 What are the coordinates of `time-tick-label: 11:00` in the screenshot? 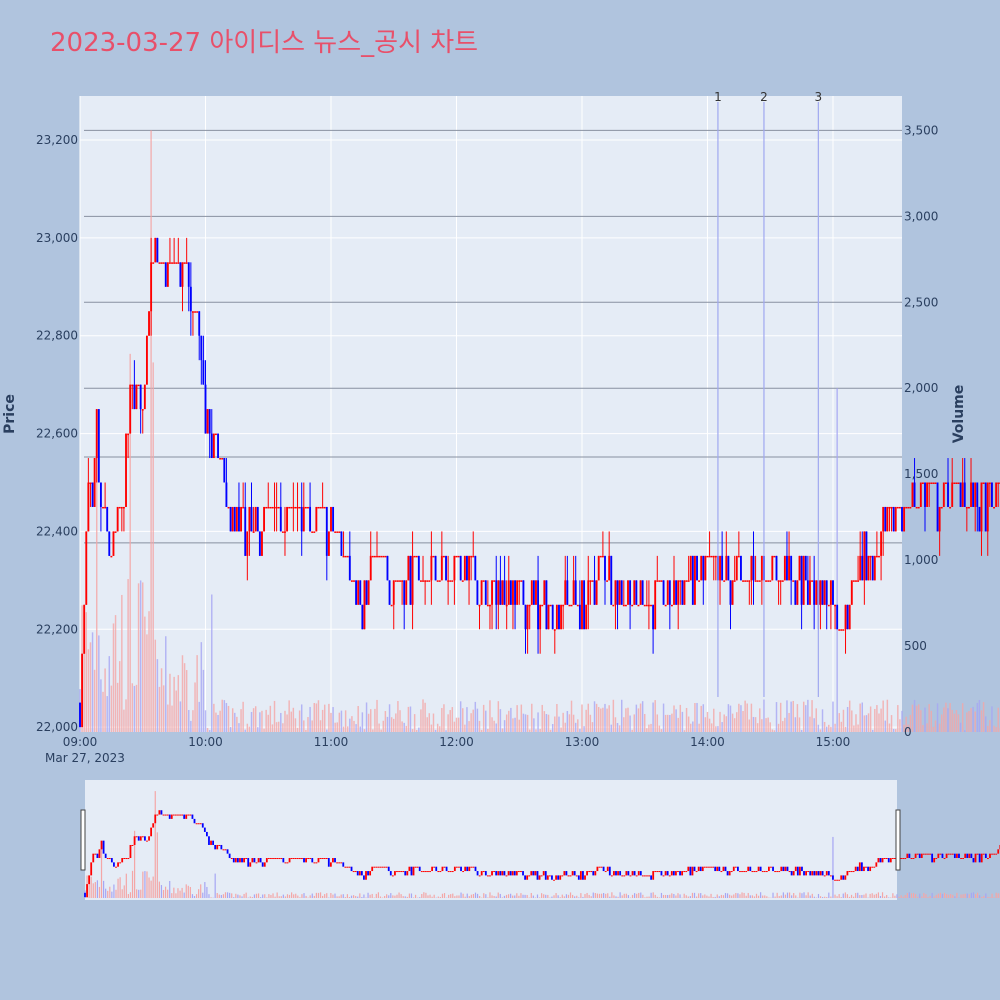 It's located at (331, 742).